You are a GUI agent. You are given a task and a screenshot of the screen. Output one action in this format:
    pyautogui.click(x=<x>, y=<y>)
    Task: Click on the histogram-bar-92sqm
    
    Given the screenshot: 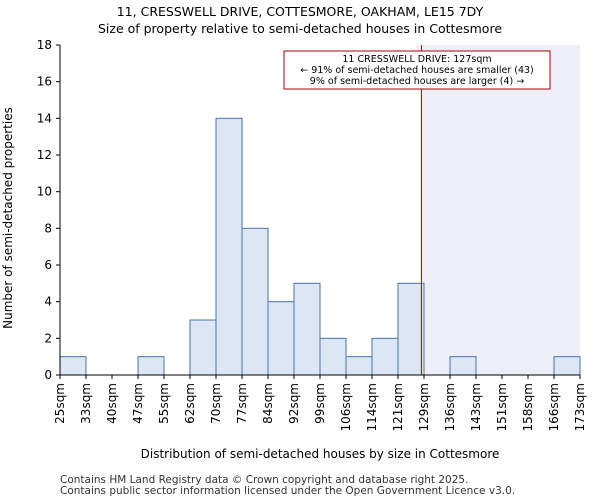 What is the action you would take?
    pyautogui.click(x=307, y=329)
    